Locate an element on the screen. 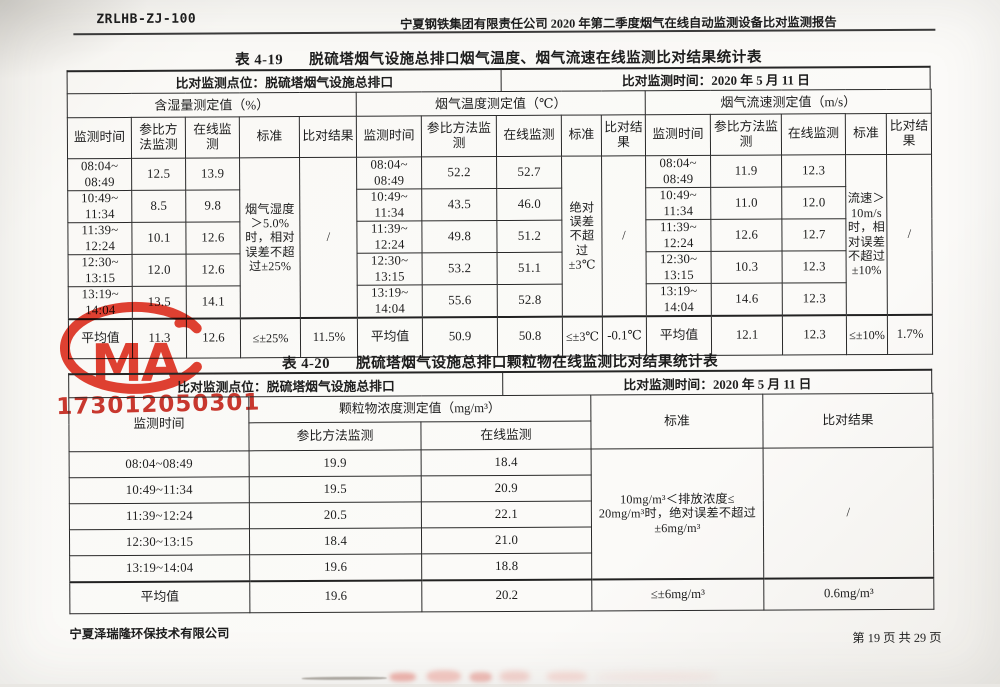  t20-avg-online: 20.2 is located at coordinates (506, 595).